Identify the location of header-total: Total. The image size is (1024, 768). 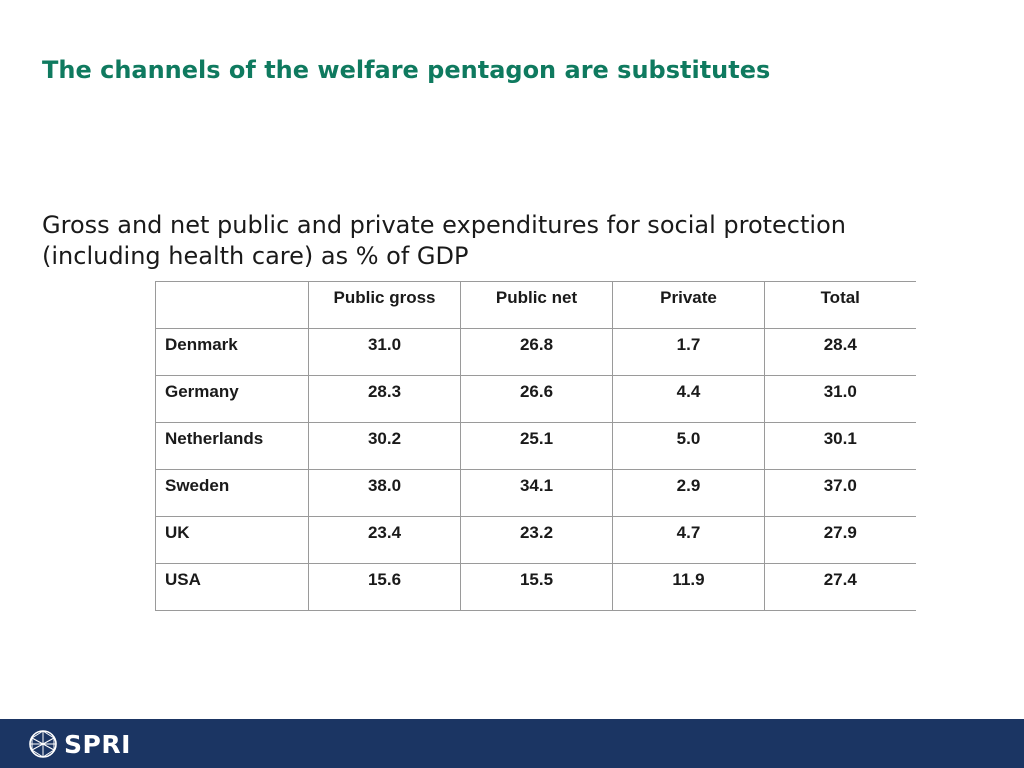
(840, 305).